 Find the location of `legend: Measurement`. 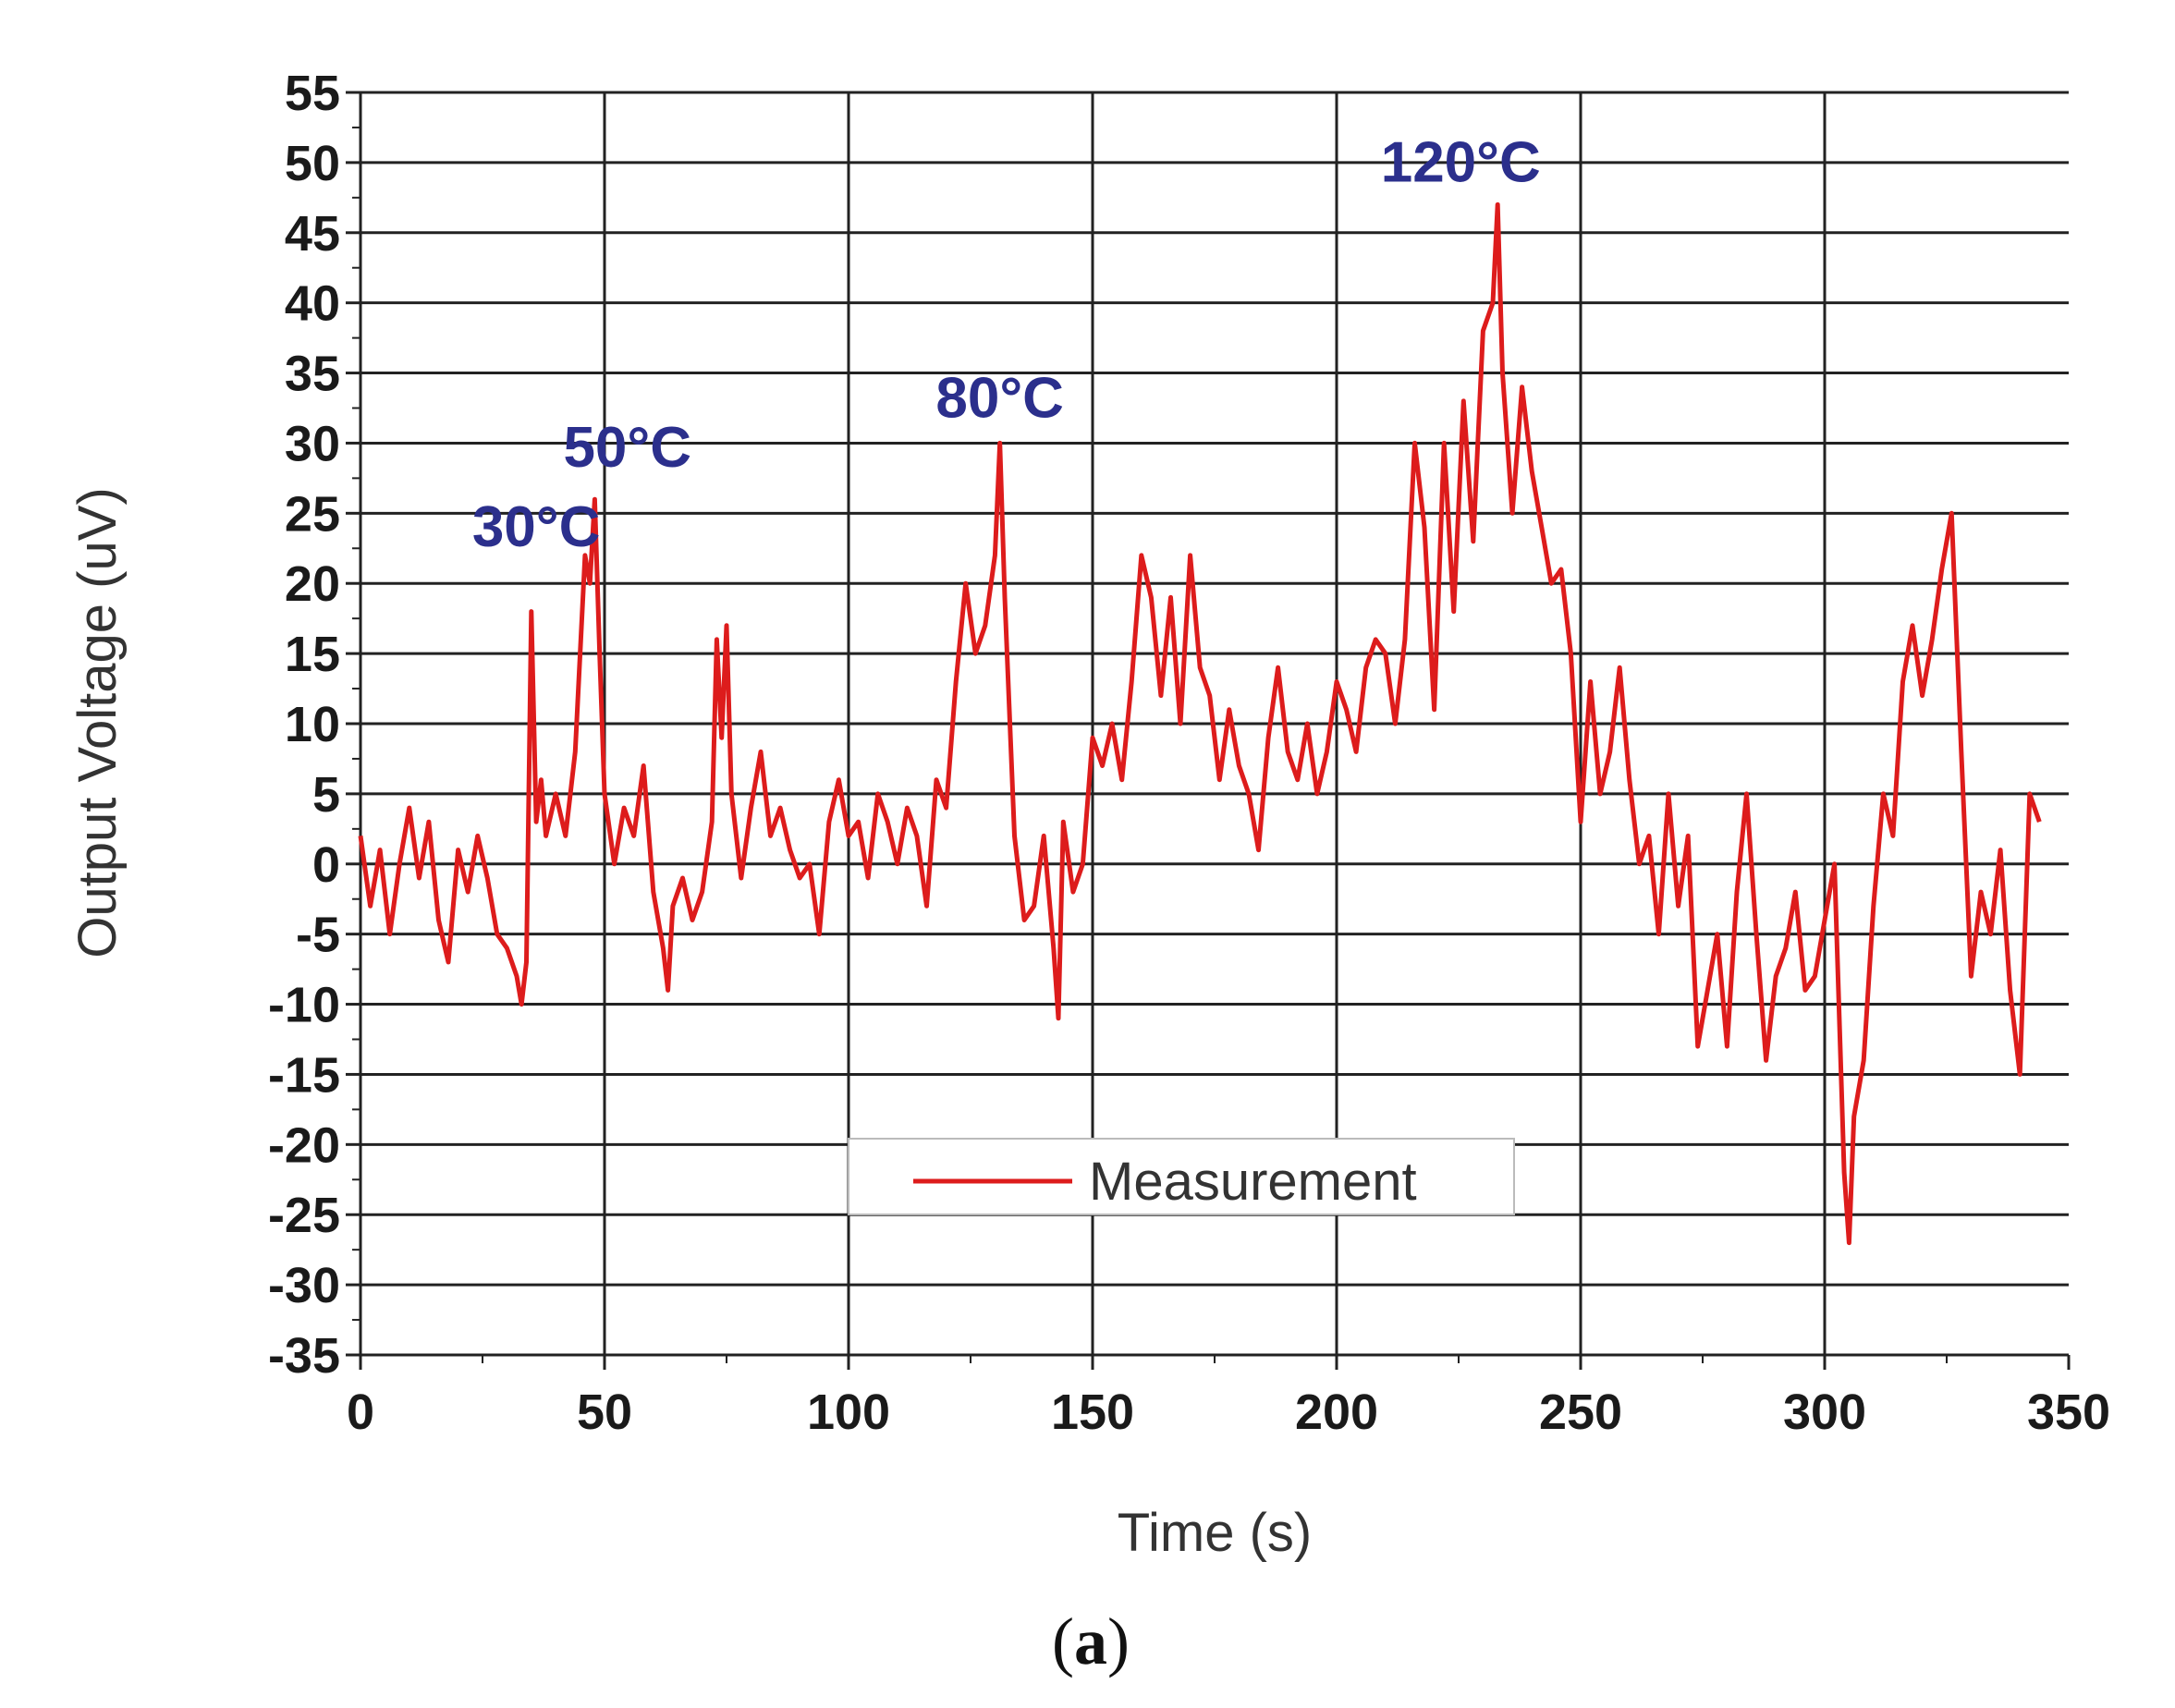

legend: Measurement is located at coordinates (1181, 1176).